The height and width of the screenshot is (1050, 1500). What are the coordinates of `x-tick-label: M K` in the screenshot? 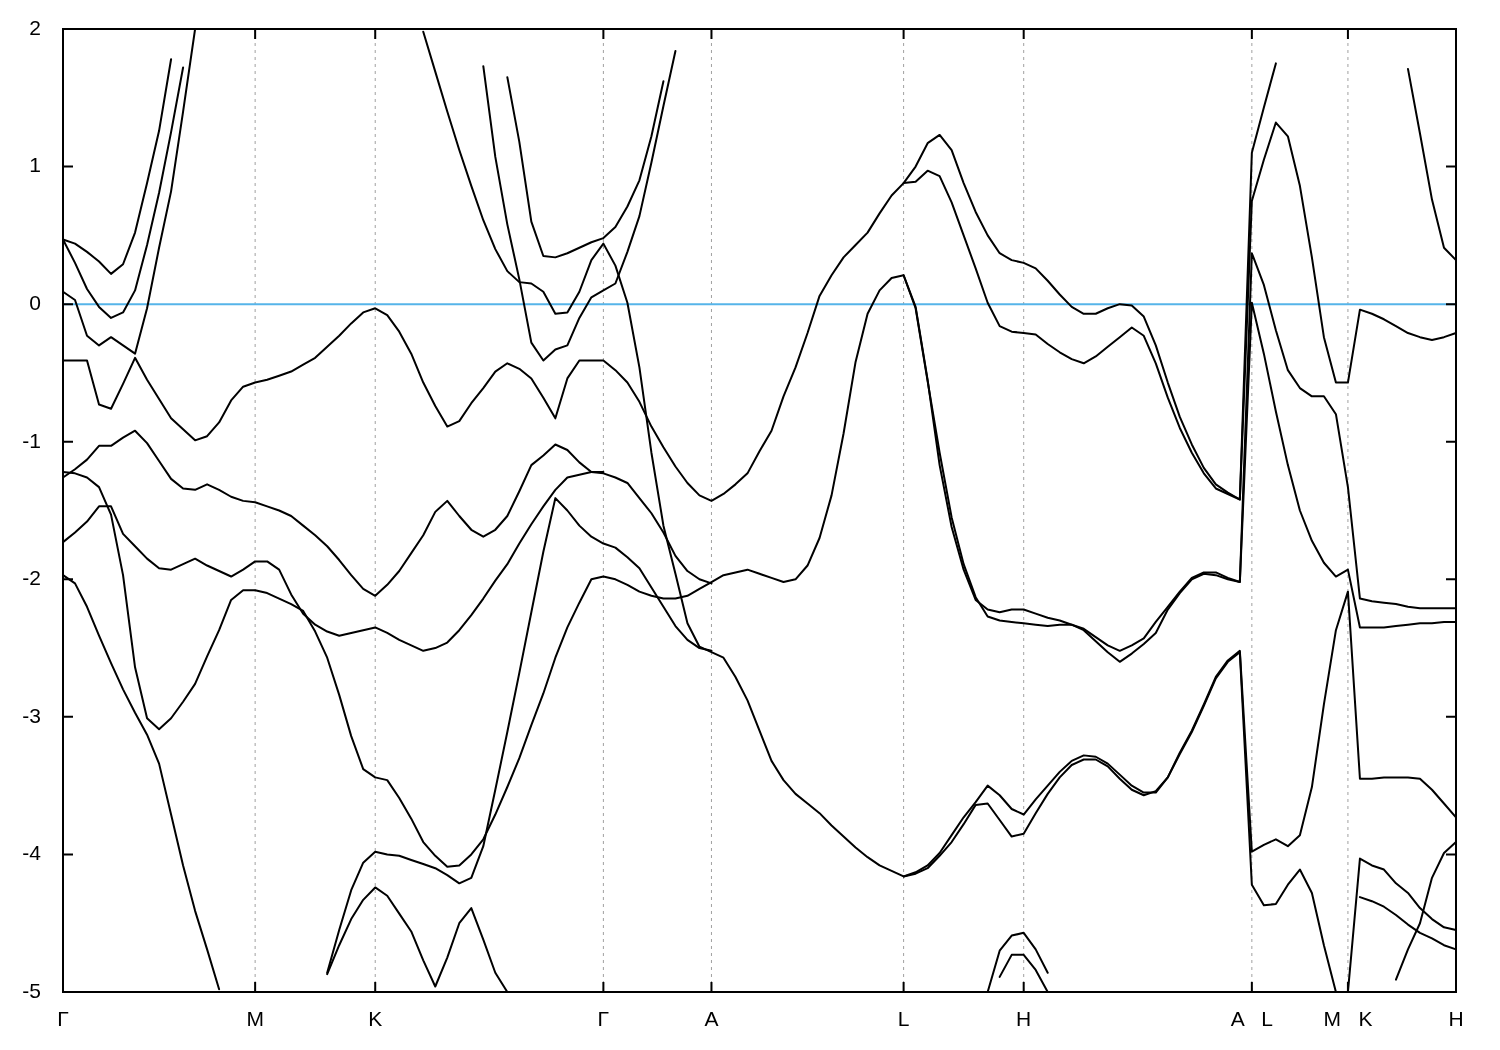 It's located at (1348, 1019).